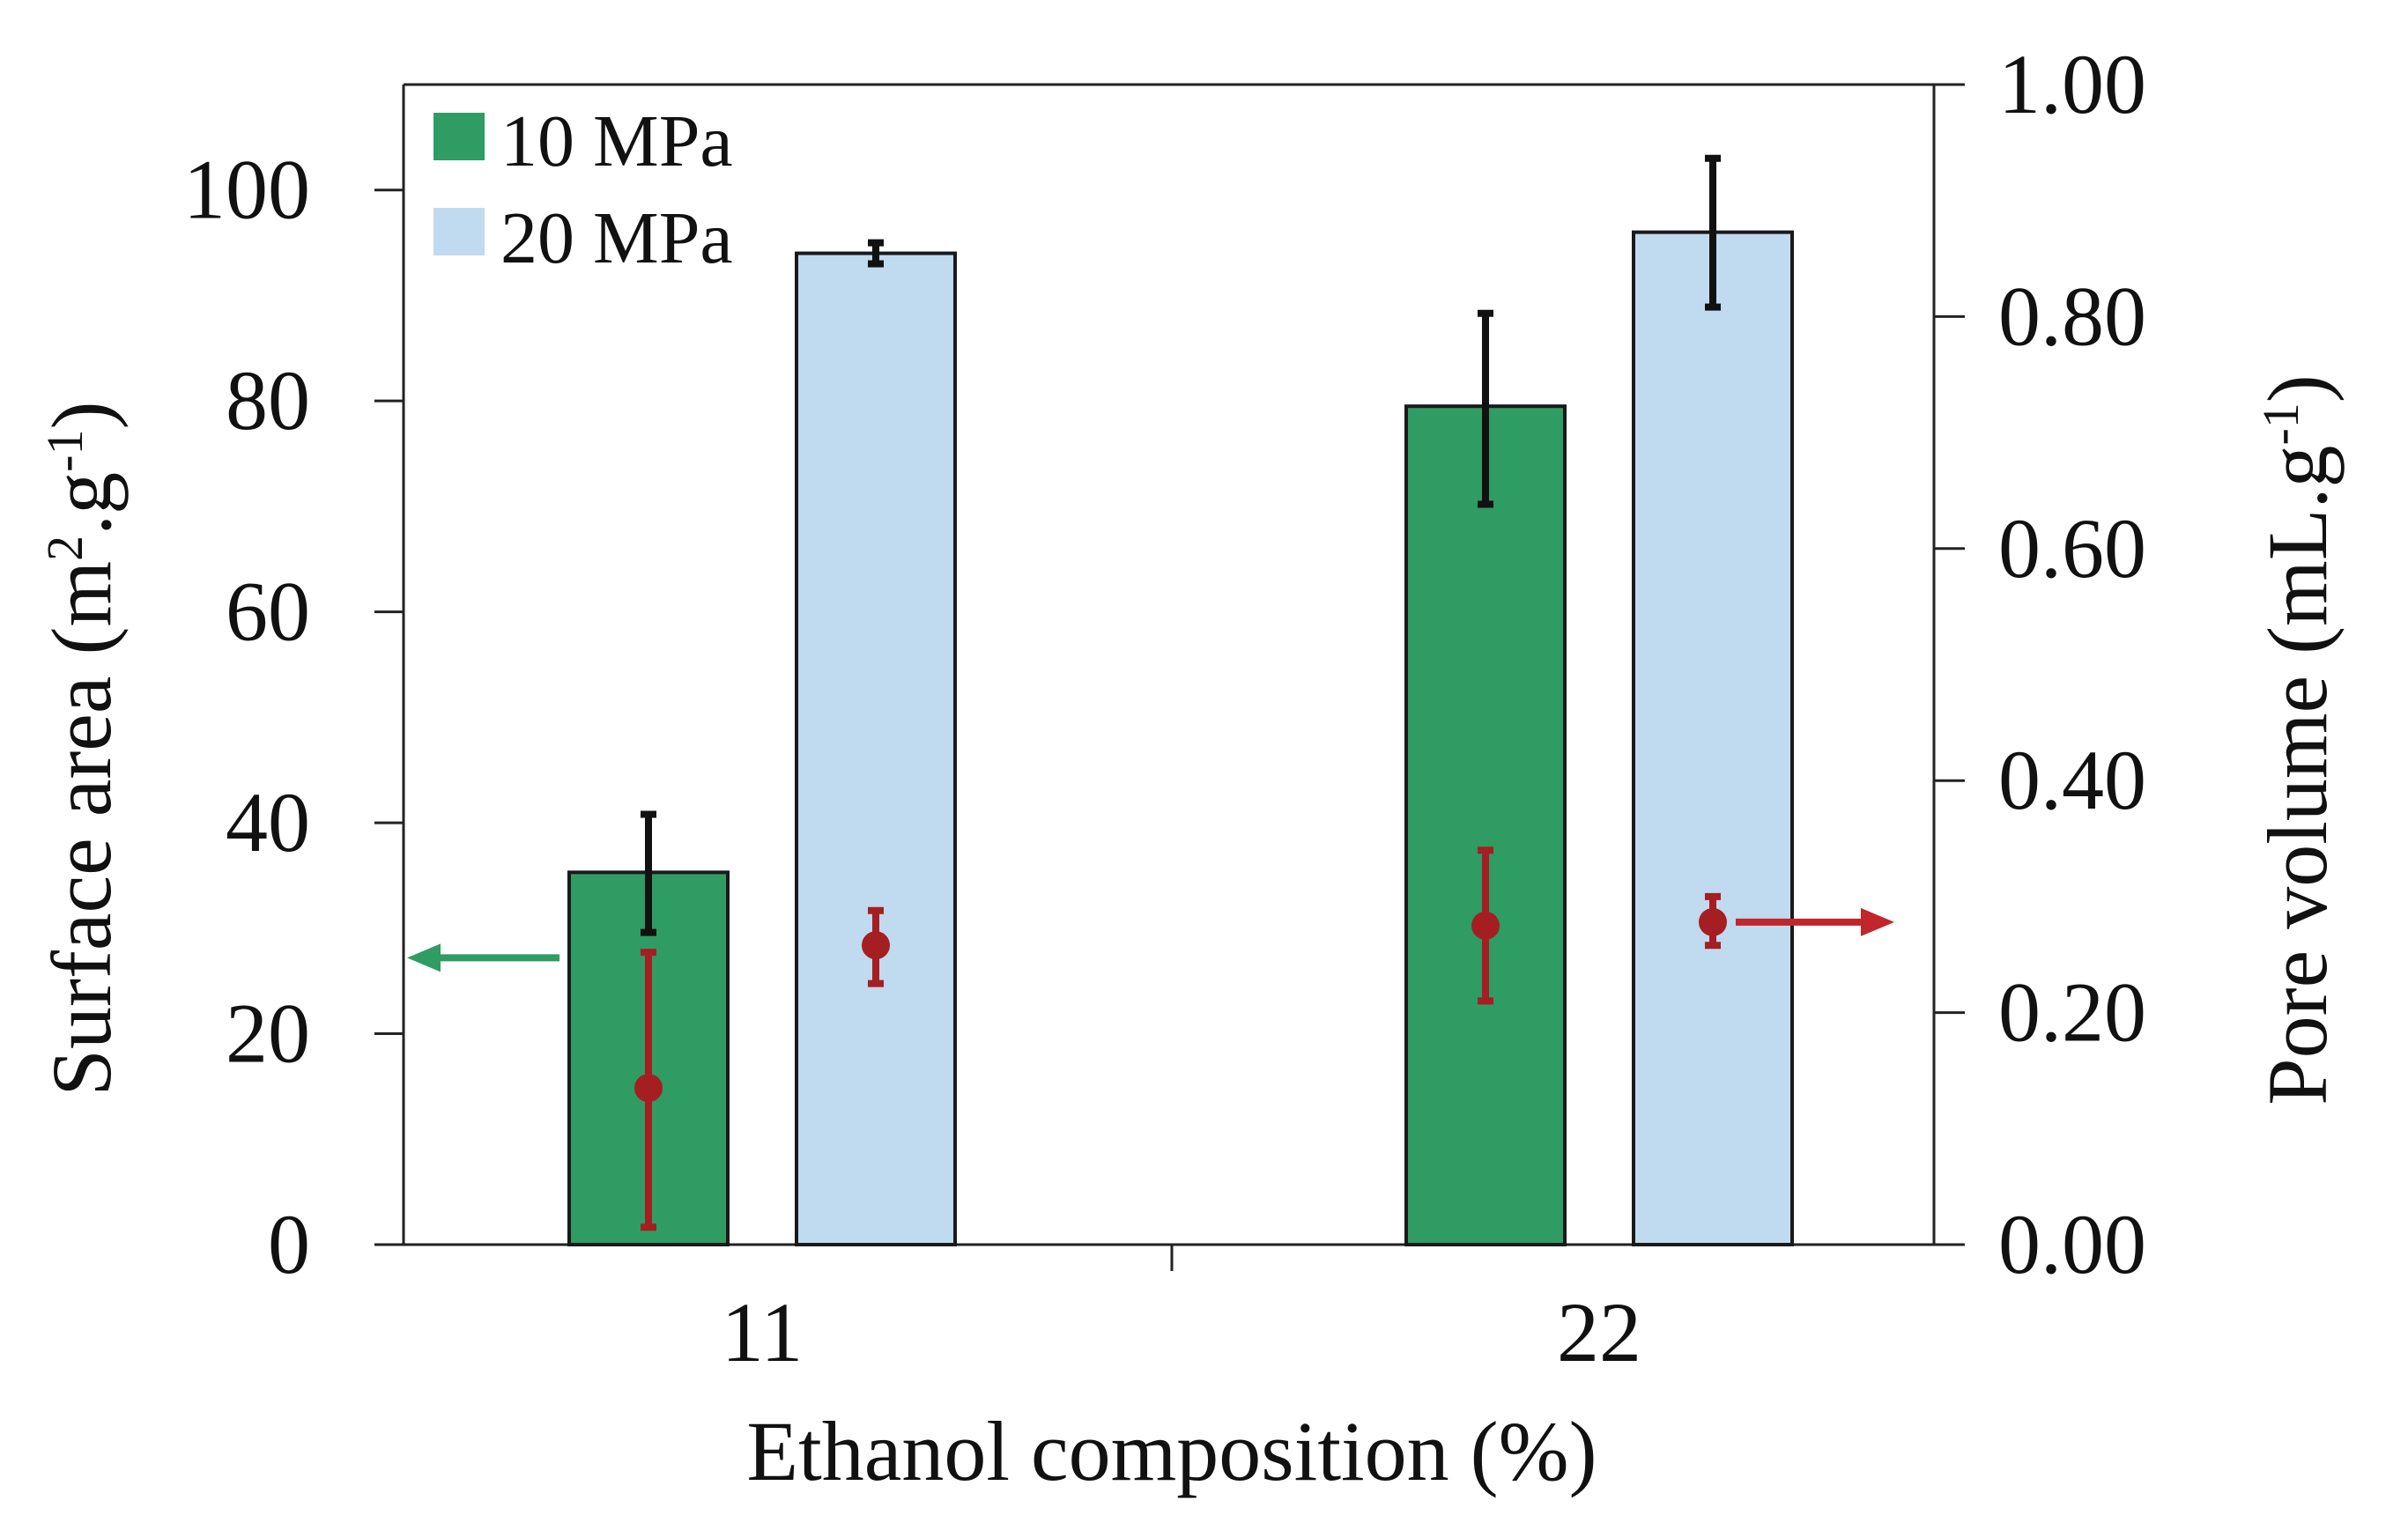  What do you see at coordinates (2072, 1244) in the screenshot?
I see `y2-tick-label-0.00: 0.00` at bounding box center [2072, 1244].